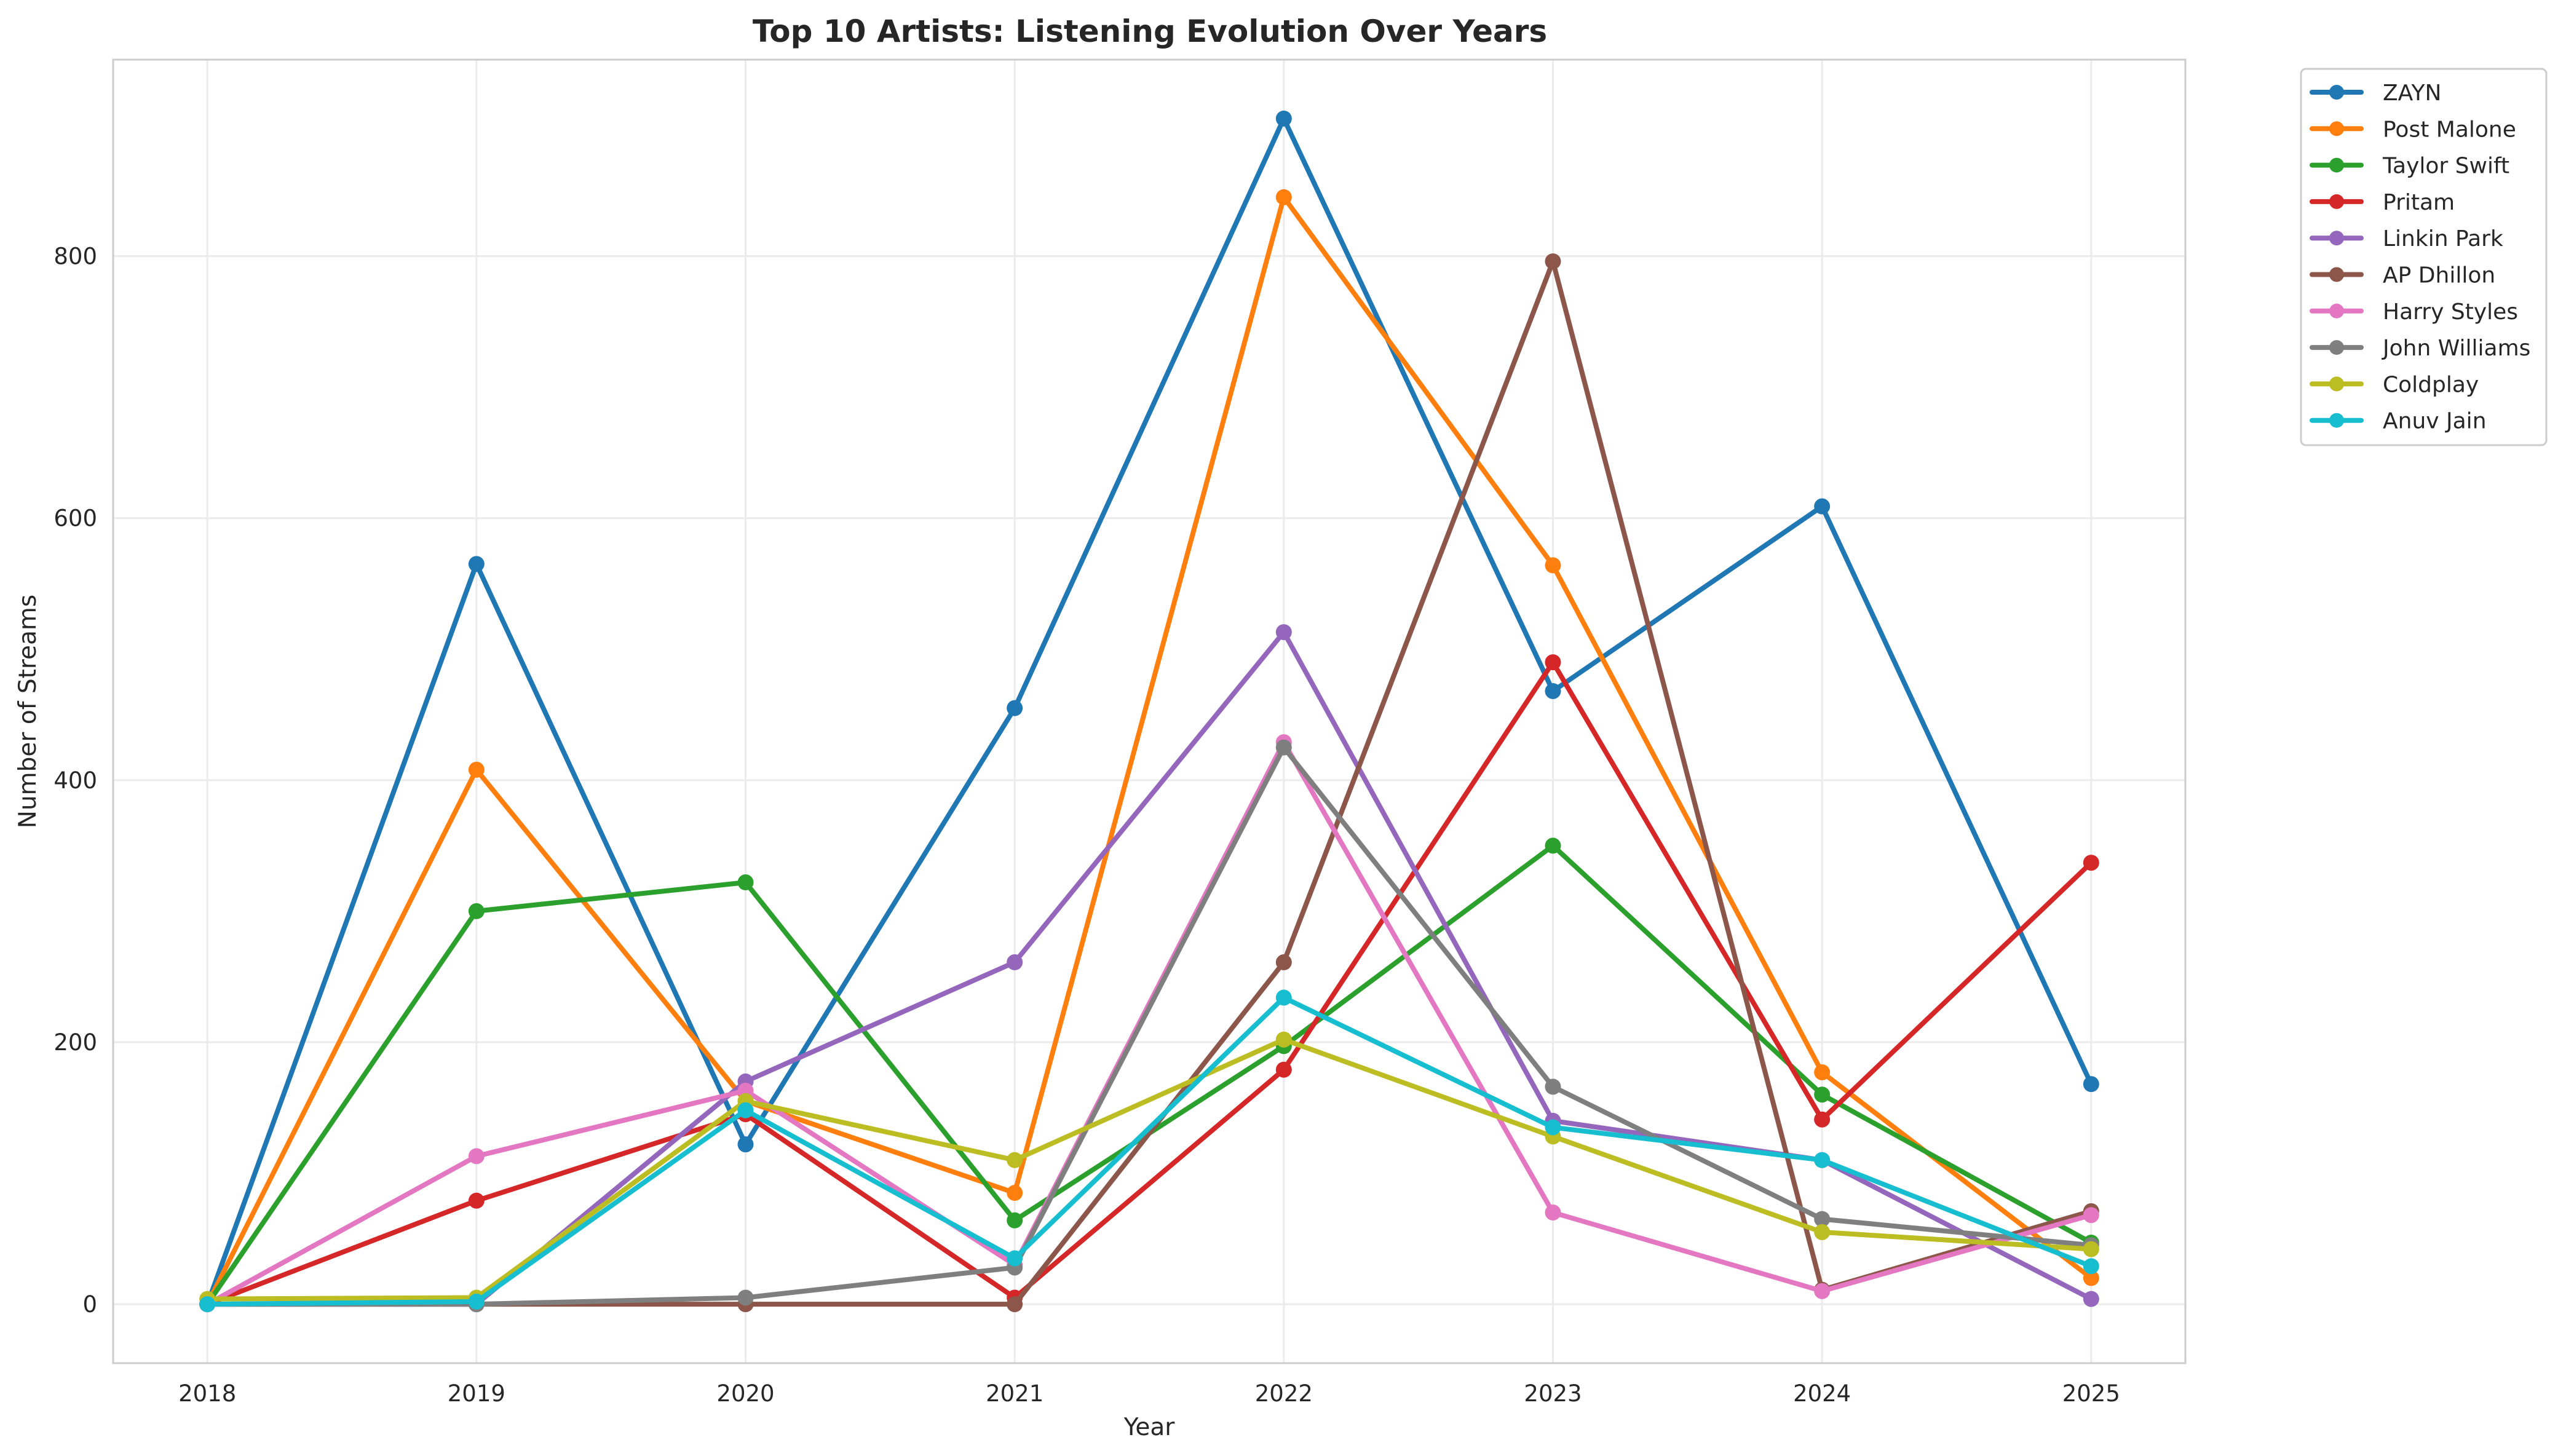  Describe the element at coordinates (2336, 128) in the screenshot. I see `legend-marker-post-malone` at that location.